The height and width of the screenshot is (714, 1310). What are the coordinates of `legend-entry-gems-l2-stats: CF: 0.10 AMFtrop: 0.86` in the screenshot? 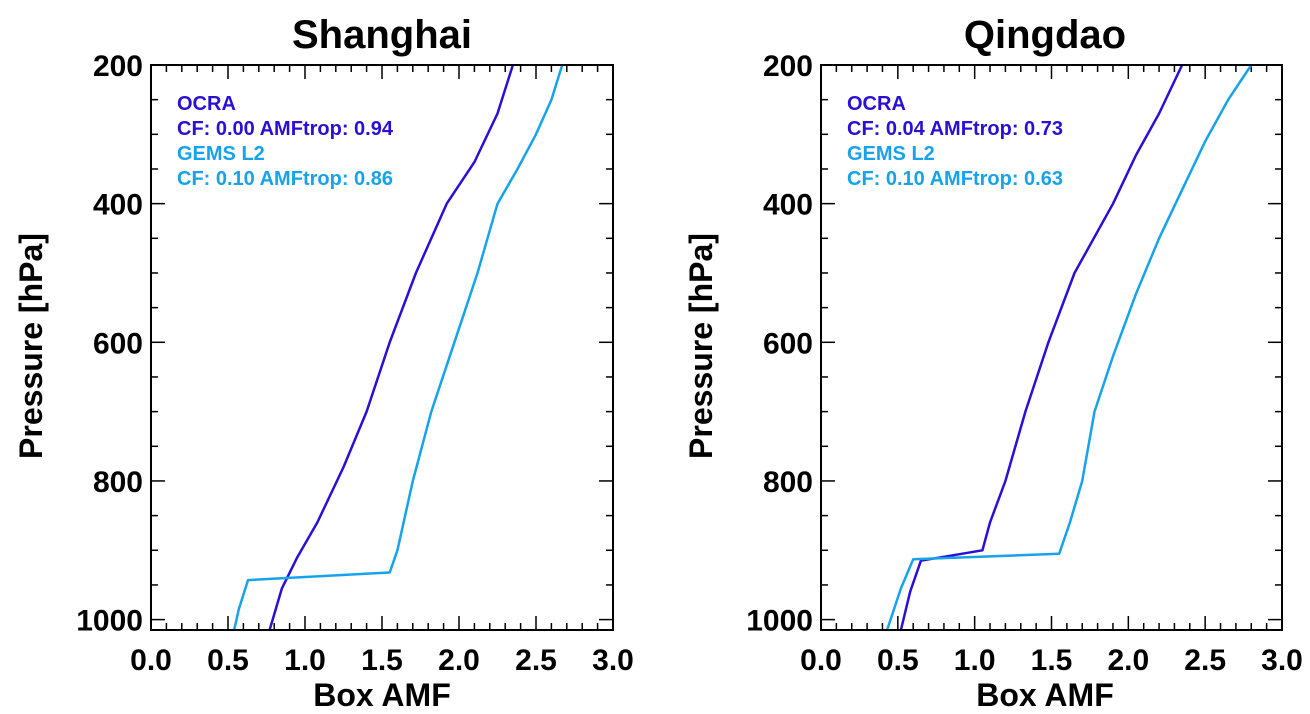 It's located at (285, 179).